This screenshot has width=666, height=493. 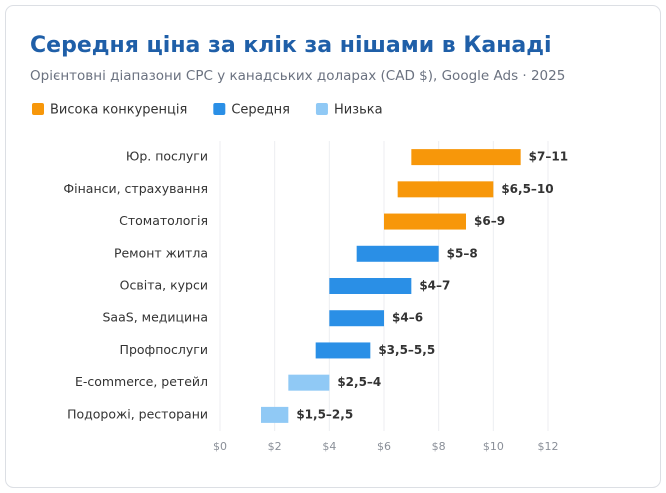 I want to click on y-tick-label: Ремонт житла, so click(x=161, y=252).